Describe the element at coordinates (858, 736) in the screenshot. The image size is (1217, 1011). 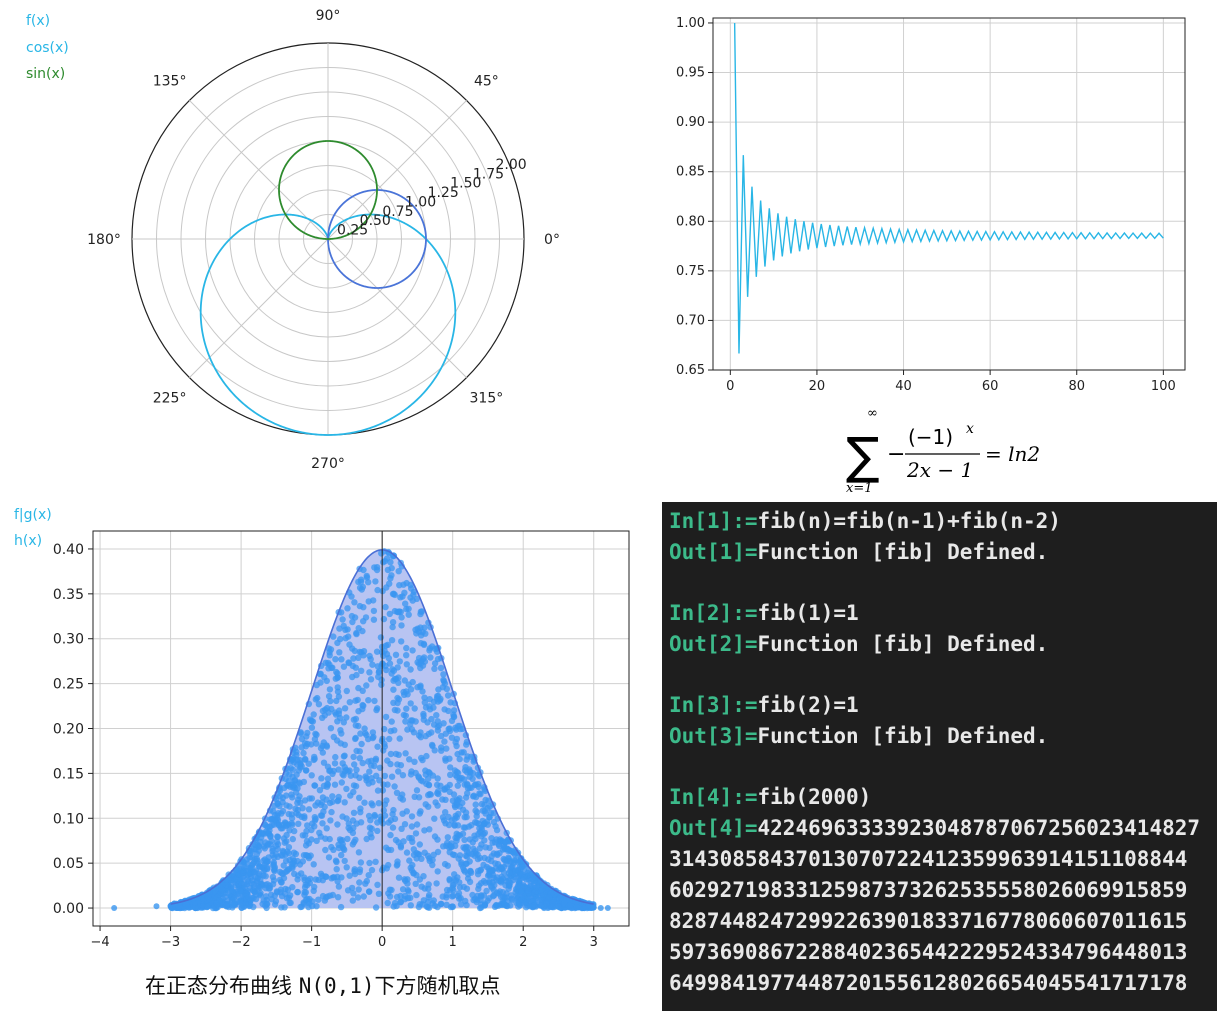
I see `console-line: Out[3]=Function [fib] Defined.` at that location.